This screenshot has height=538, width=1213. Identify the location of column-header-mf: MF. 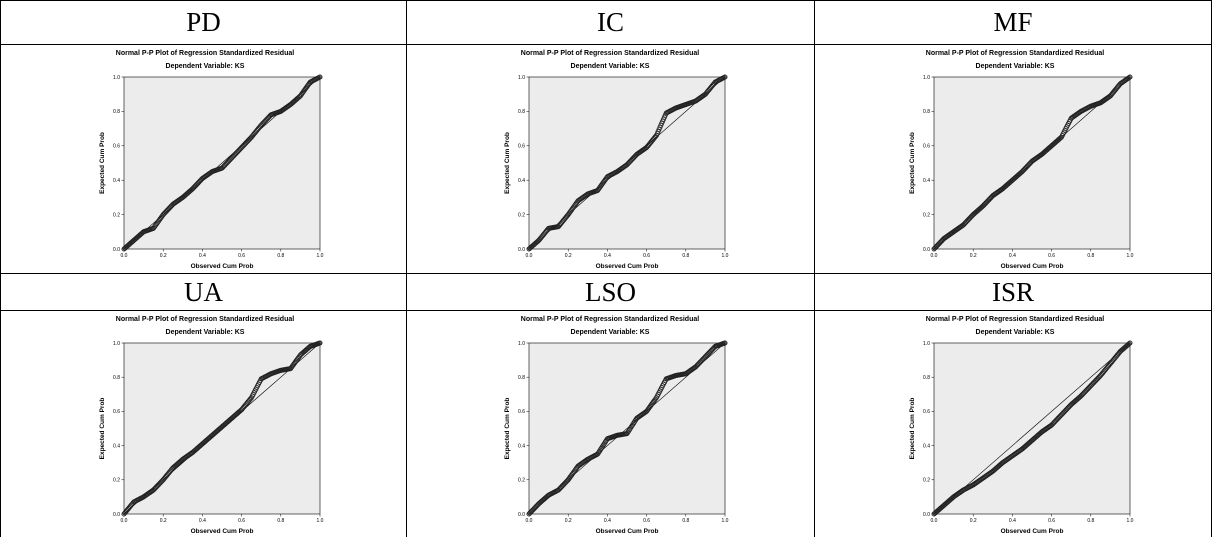
(1013, 22).